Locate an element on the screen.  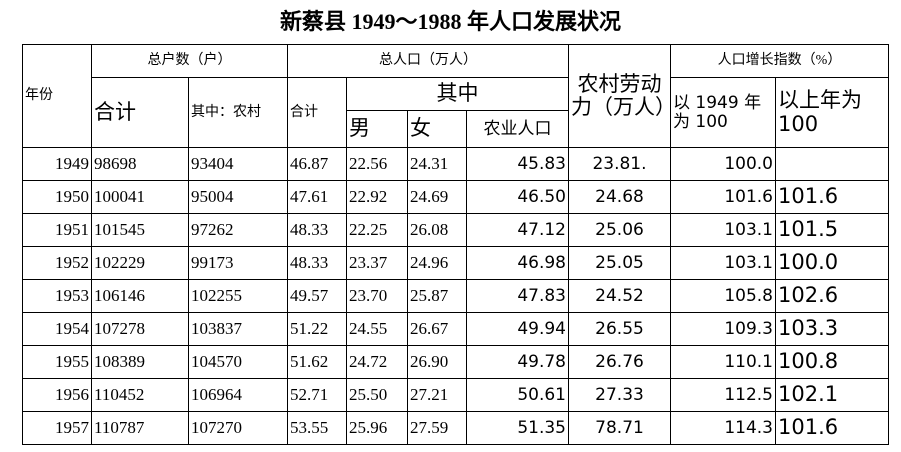
year-cell: 1953 is located at coordinates (57, 296).